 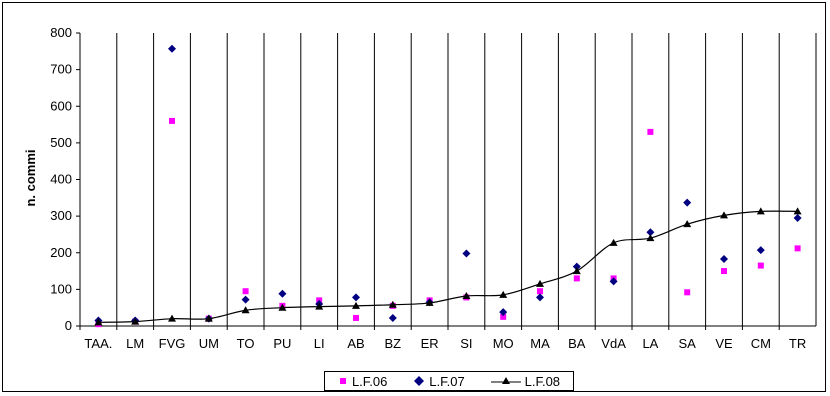 I want to click on x-tick-label: VE, so click(x=724, y=343).